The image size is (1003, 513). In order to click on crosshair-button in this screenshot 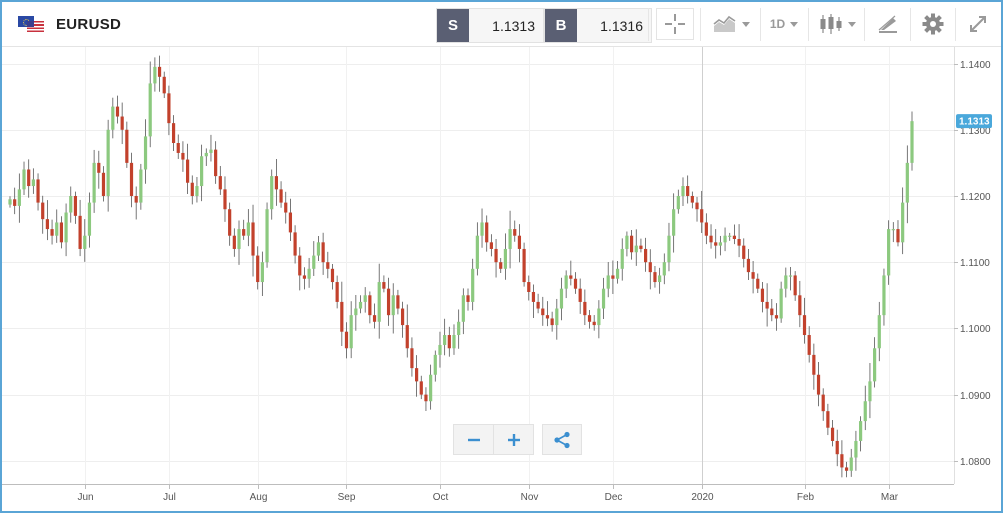, I will do `click(675, 24)`.